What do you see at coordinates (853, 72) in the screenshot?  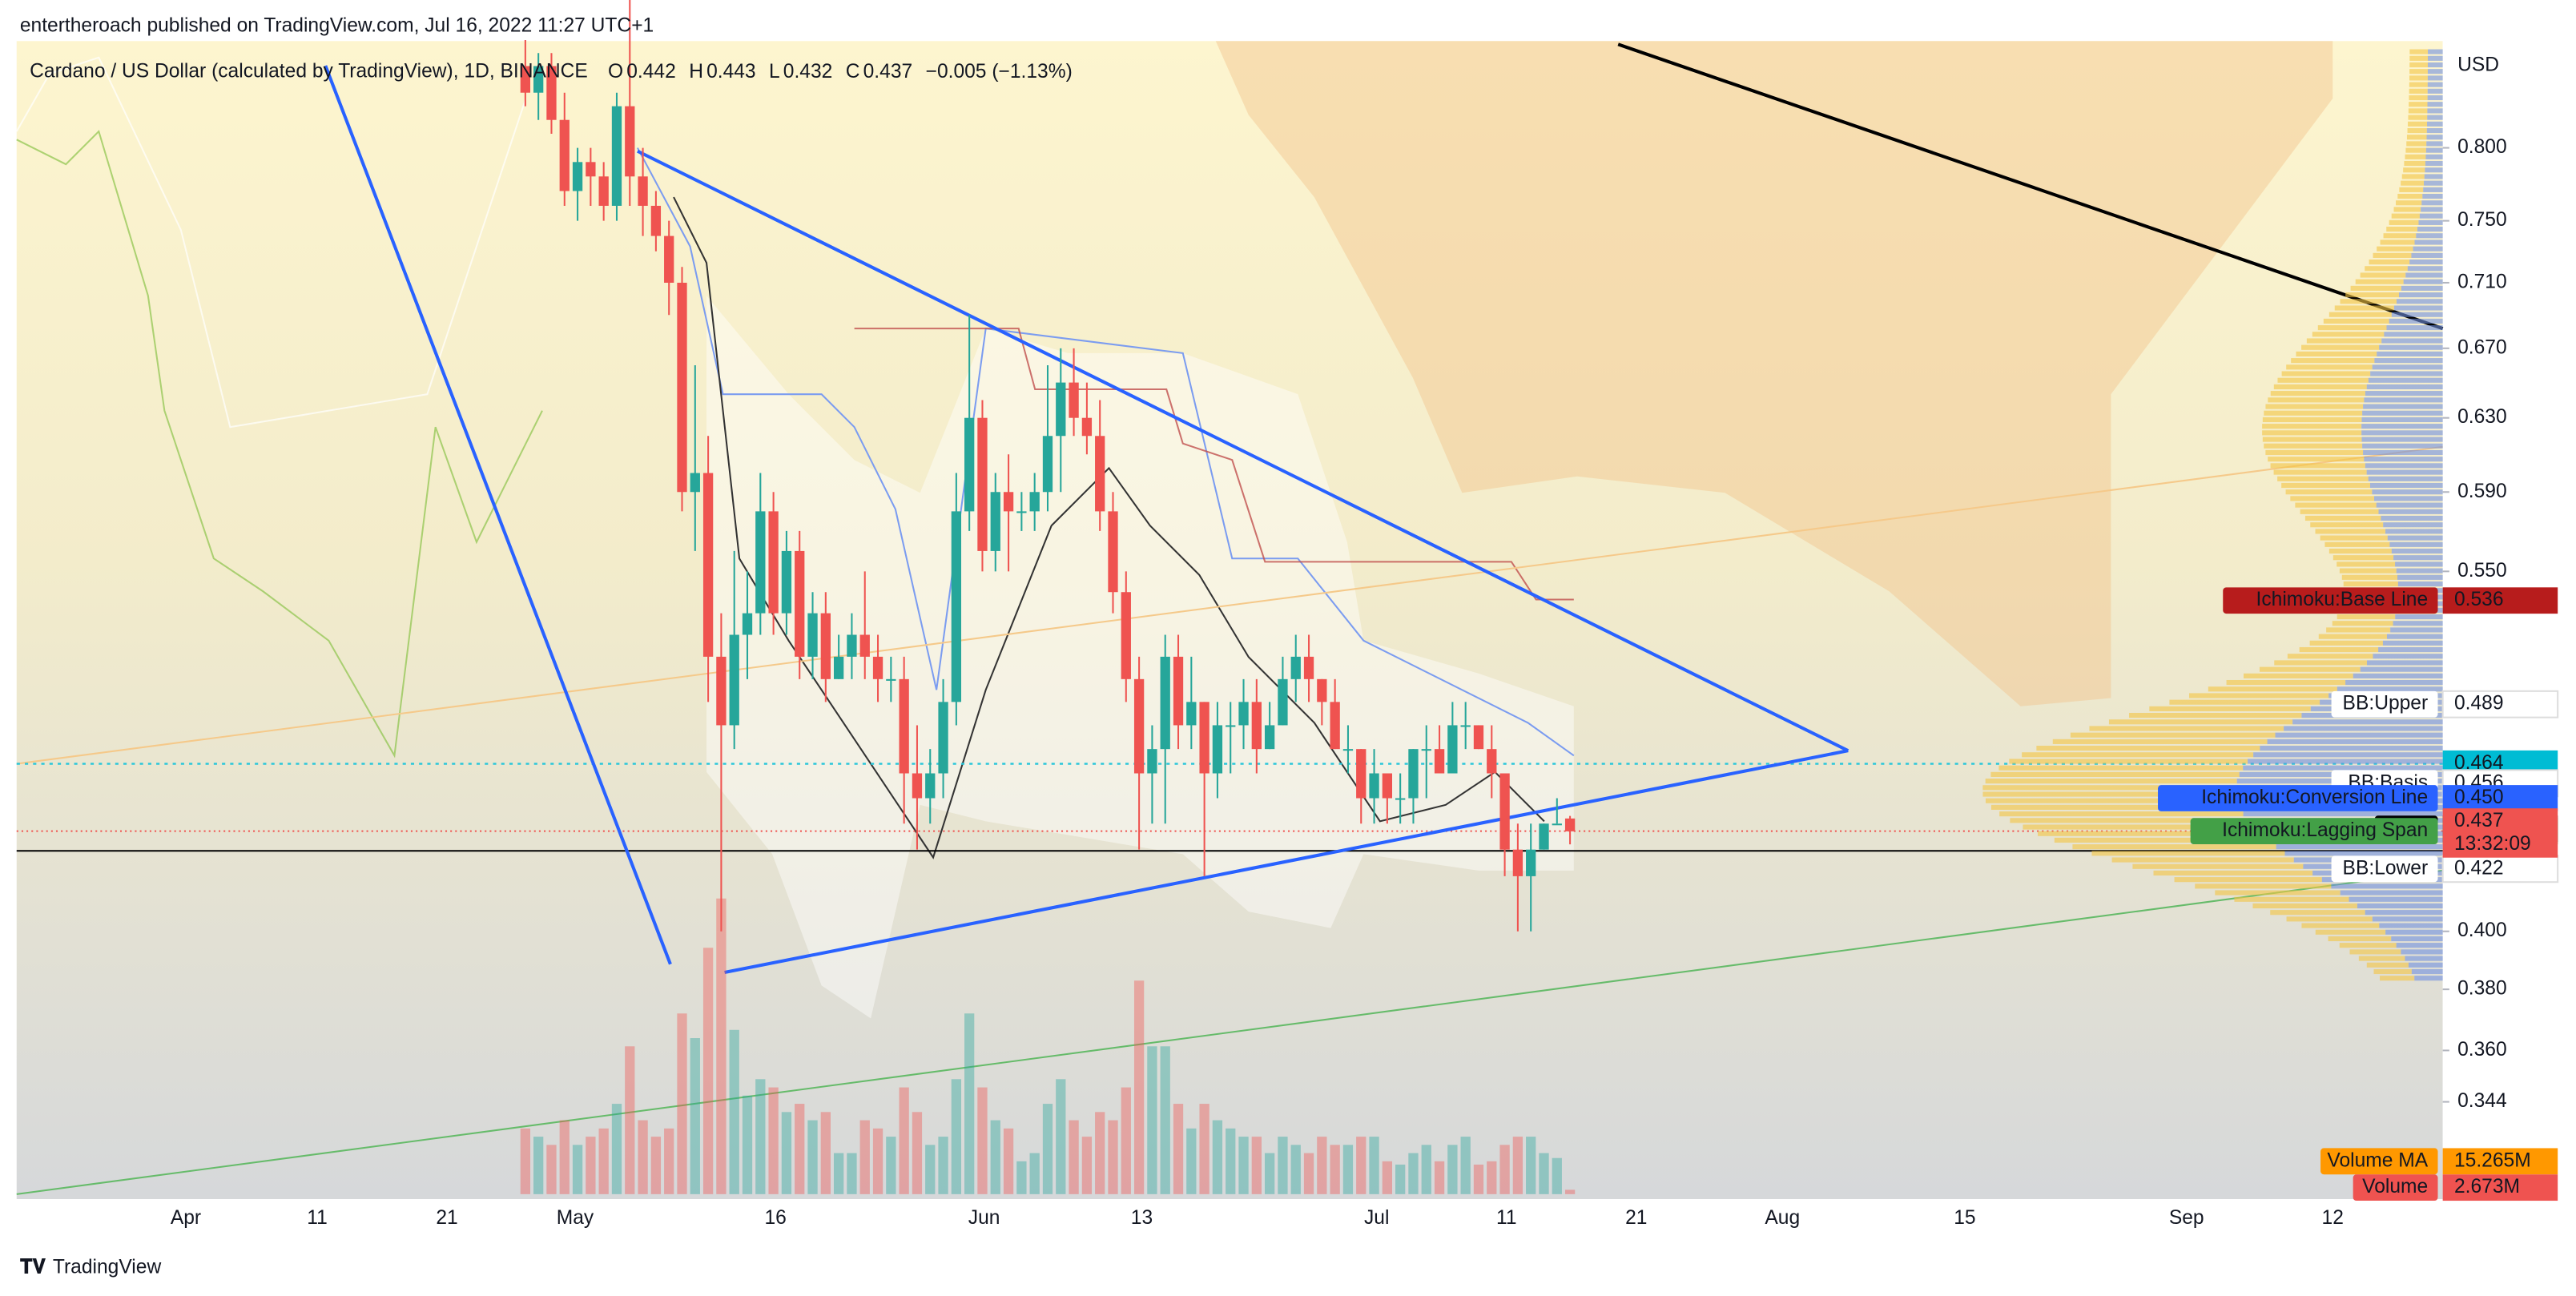 I see `ohlc-key: C` at bounding box center [853, 72].